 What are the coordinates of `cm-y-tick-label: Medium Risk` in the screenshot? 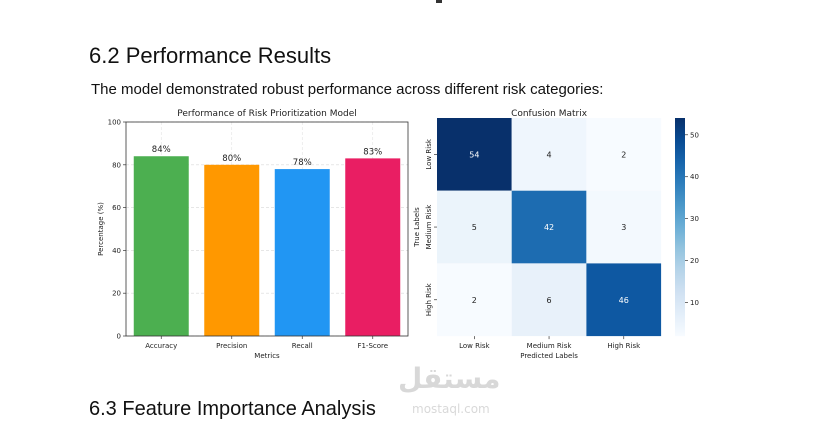 It's located at (429, 227).